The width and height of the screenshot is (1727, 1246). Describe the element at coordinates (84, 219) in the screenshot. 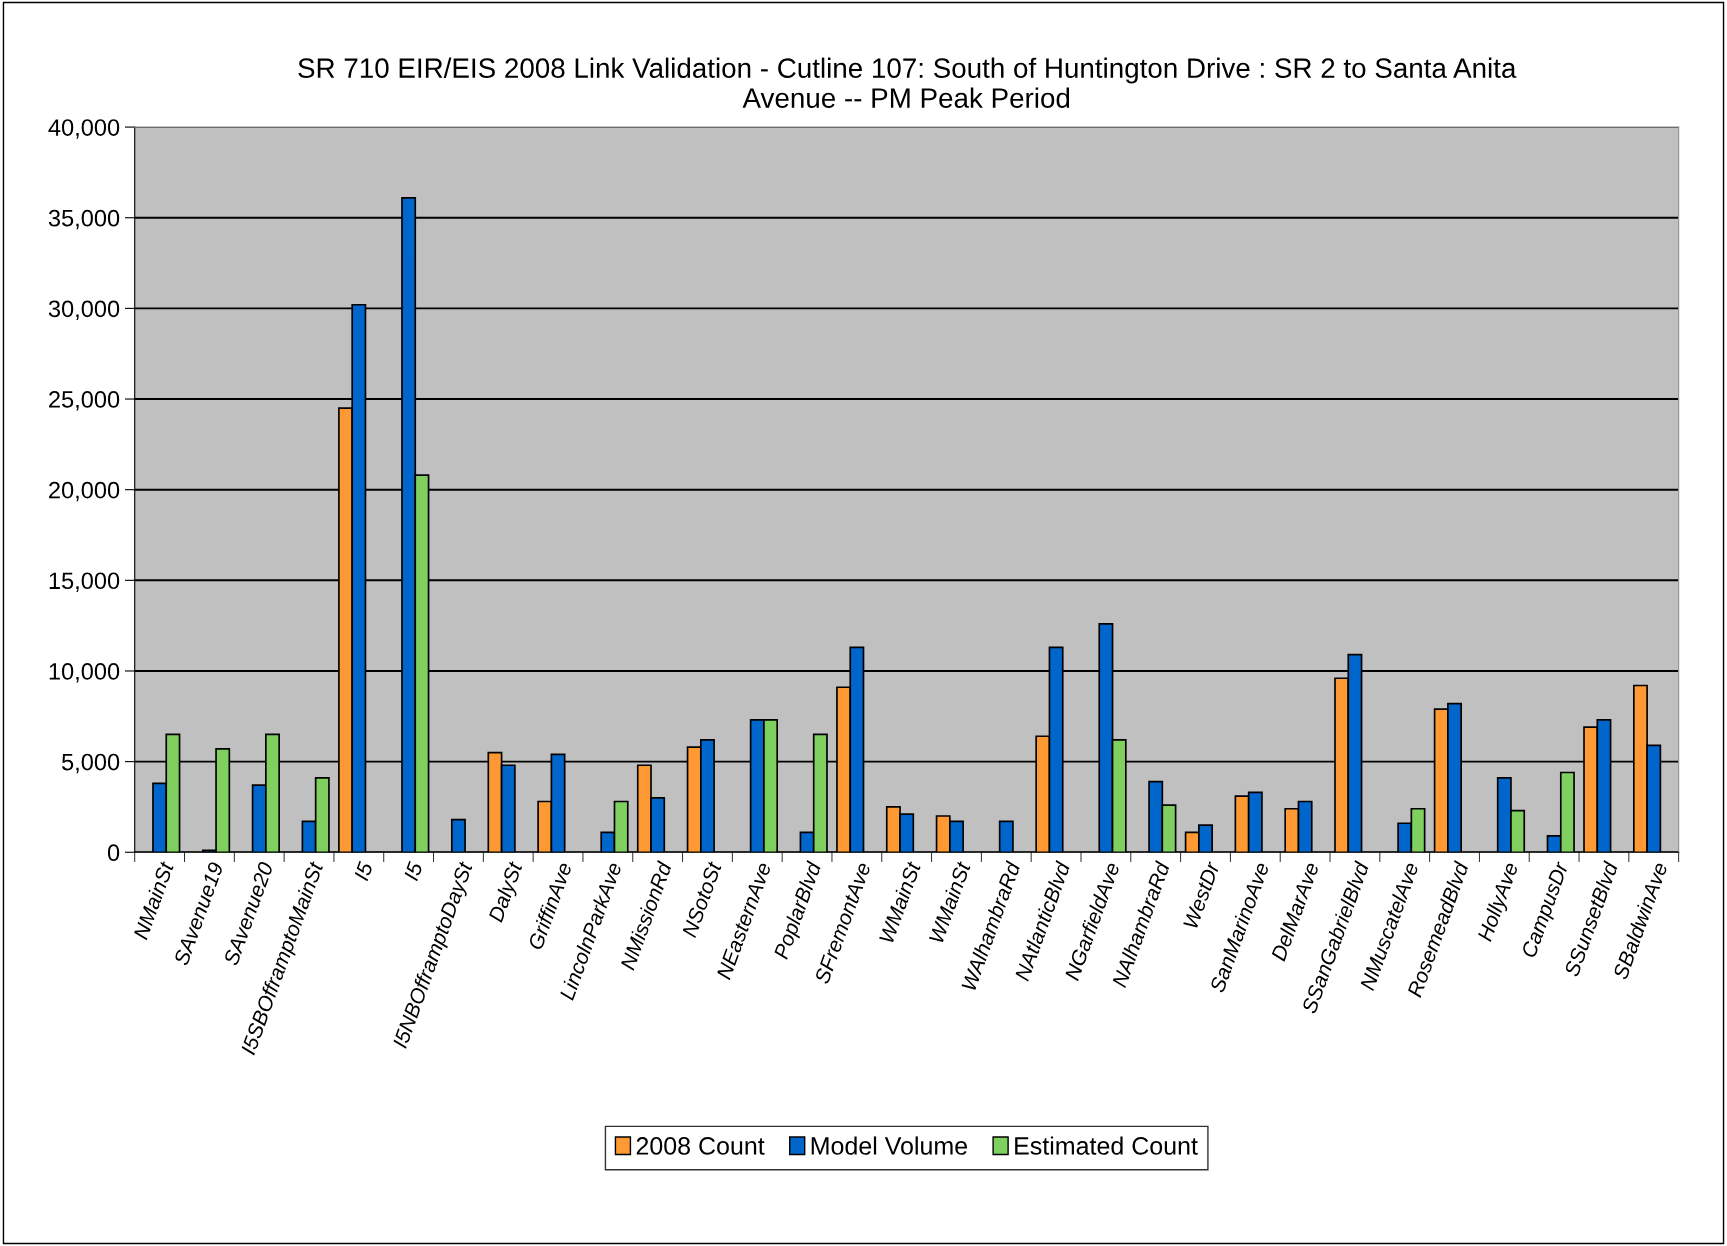

I see `y-tick-label: 35,000` at that location.